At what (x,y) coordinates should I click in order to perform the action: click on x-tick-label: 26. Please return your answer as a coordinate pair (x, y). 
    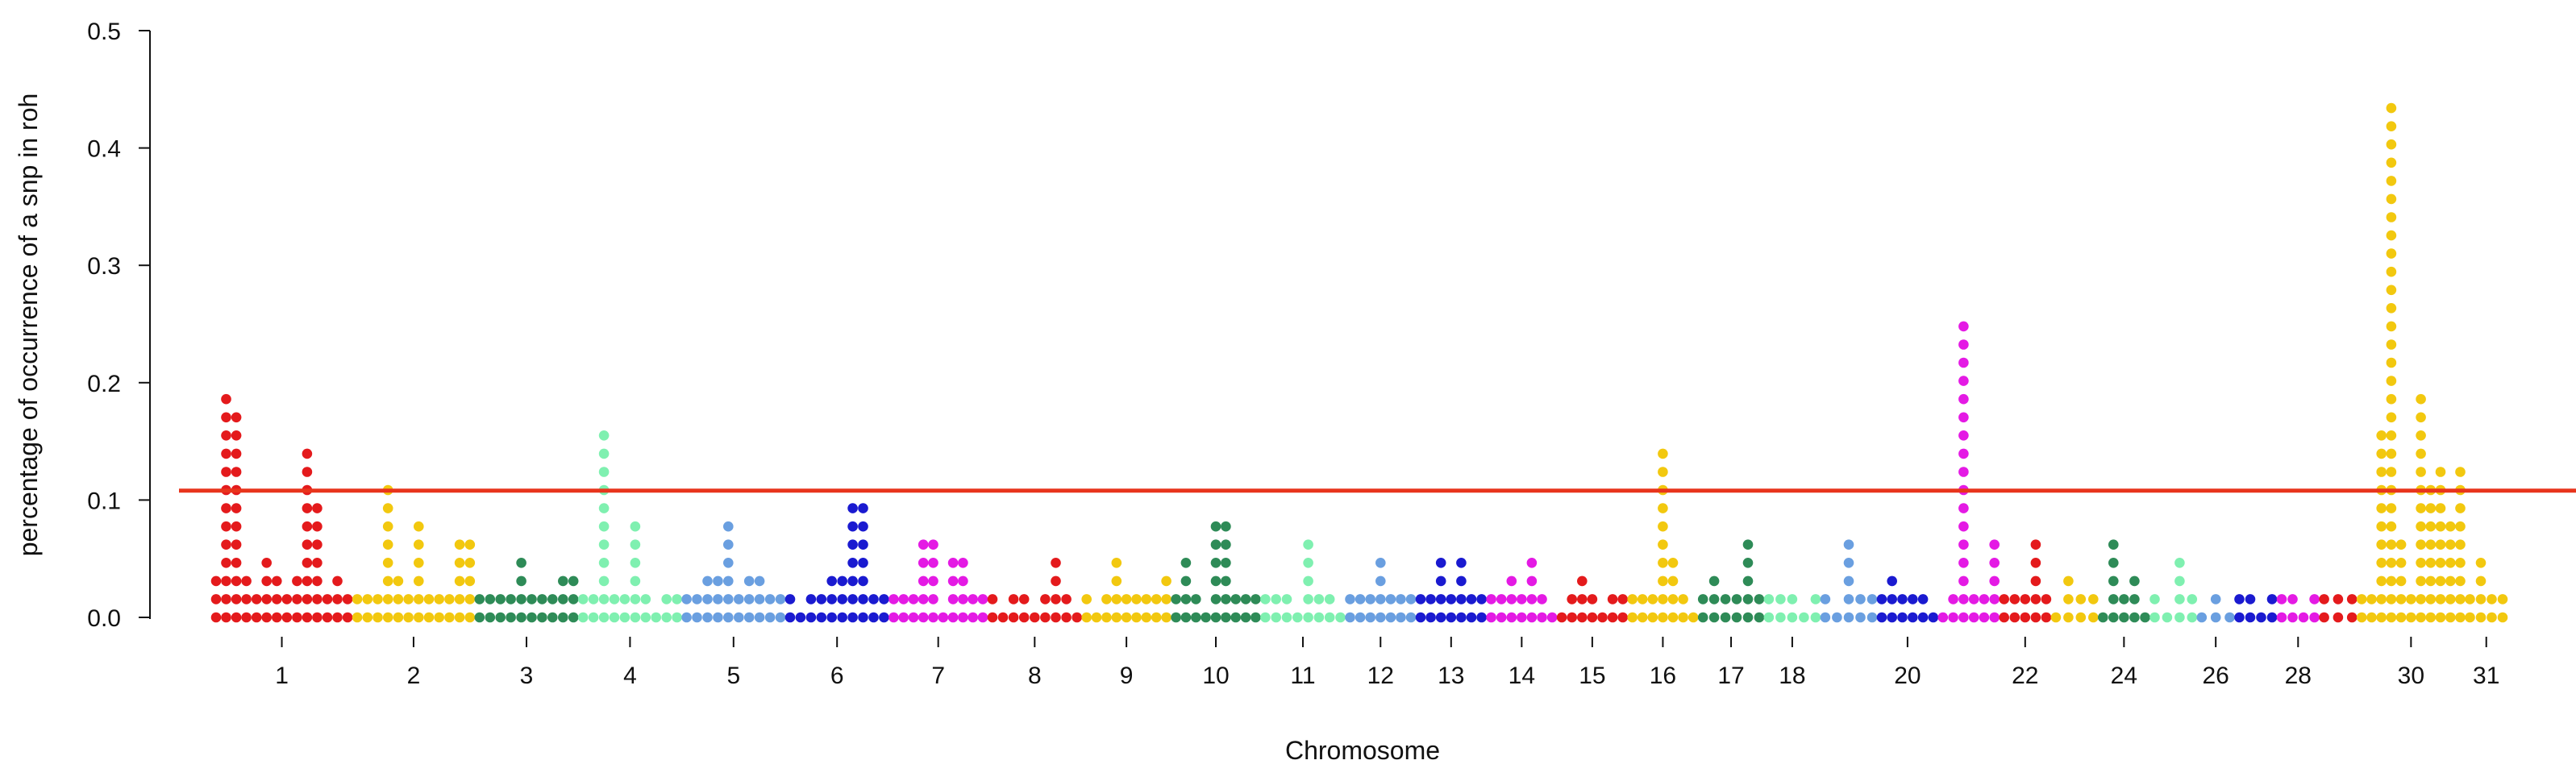
    Looking at the image, I should click on (2215, 676).